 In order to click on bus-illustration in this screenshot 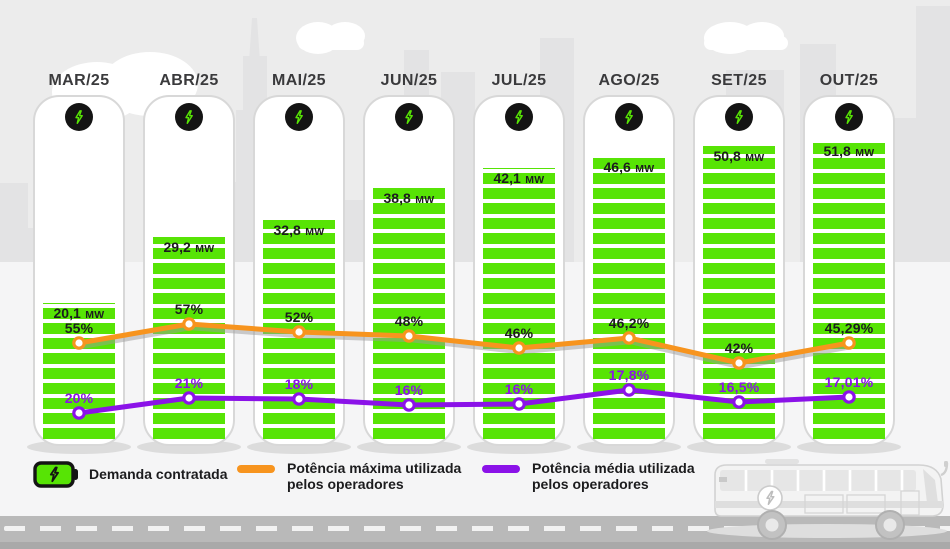, I will do `click(828, 499)`.